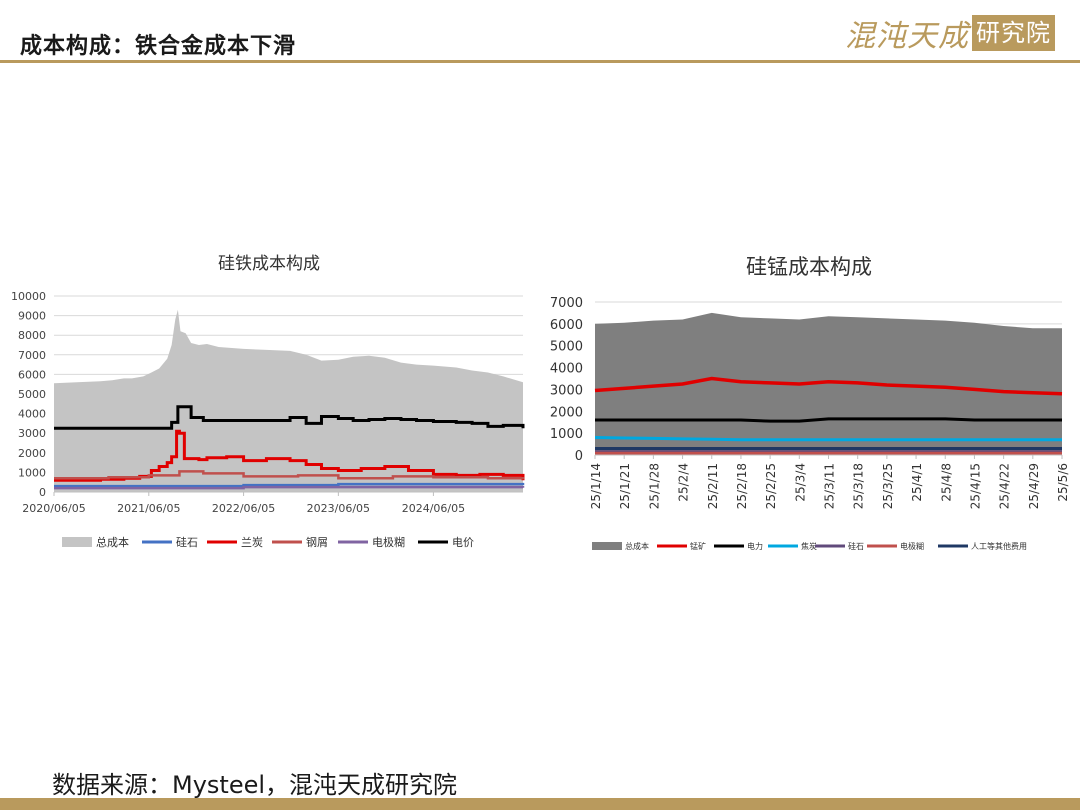  What do you see at coordinates (654, 486) in the screenshot?
I see `x-tick-label: 25/1/28` at bounding box center [654, 486].